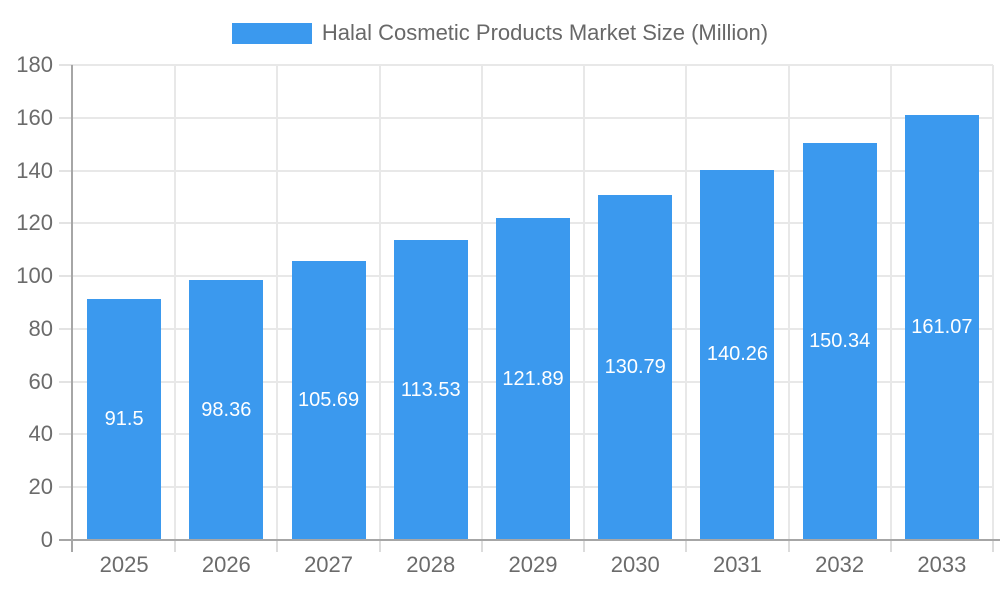 The width and height of the screenshot is (1000, 600). Describe the element at coordinates (840, 564) in the screenshot. I see `x-axis-category-label: 2032` at that location.